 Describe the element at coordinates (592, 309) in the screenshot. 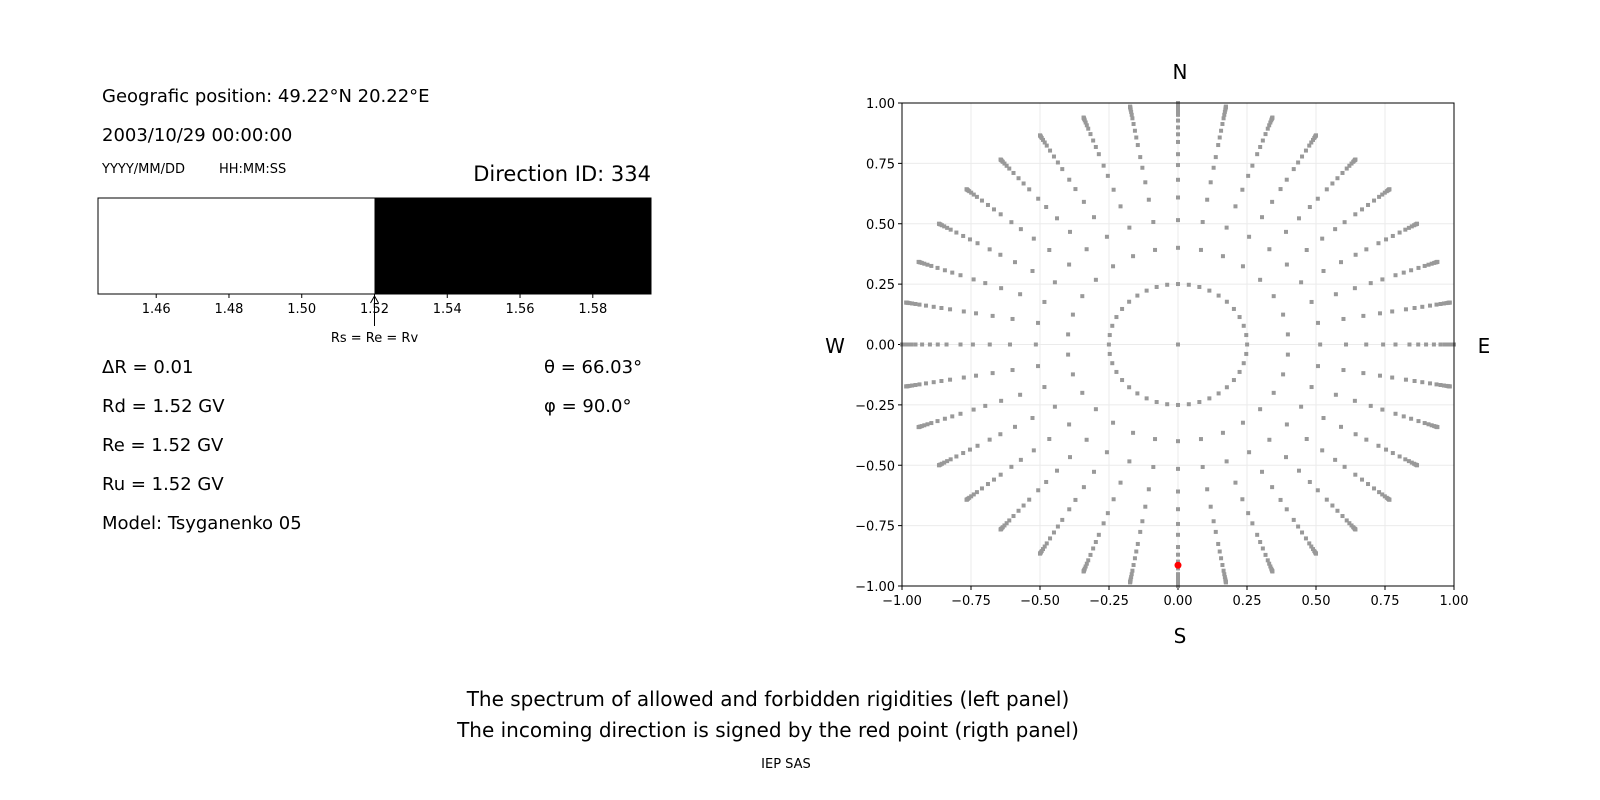

I see `x-tick-label: 1.58` at that location.